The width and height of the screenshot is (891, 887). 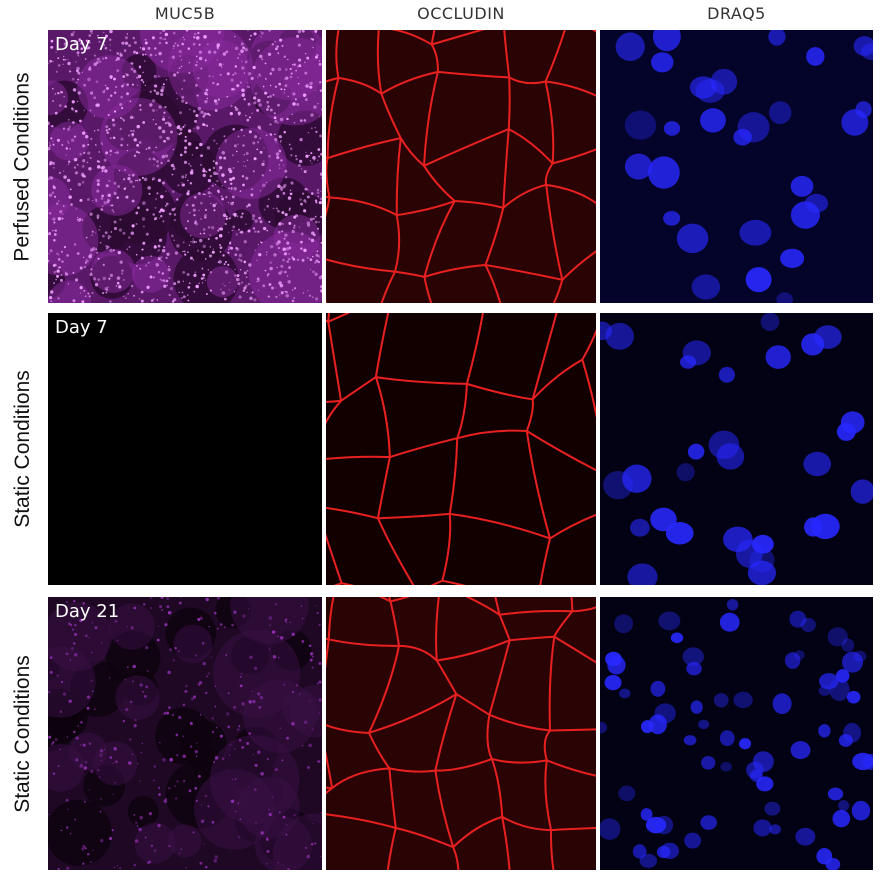 What do you see at coordinates (185, 166) in the screenshot?
I see `panel-muc5b-row1: Day 7` at bounding box center [185, 166].